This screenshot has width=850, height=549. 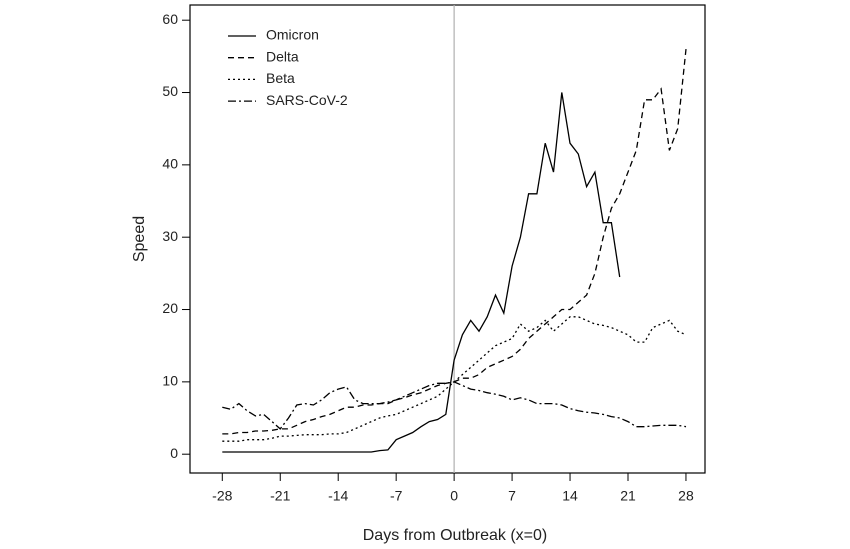 I want to click on x-tick-label: 7, so click(x=512, y=496).